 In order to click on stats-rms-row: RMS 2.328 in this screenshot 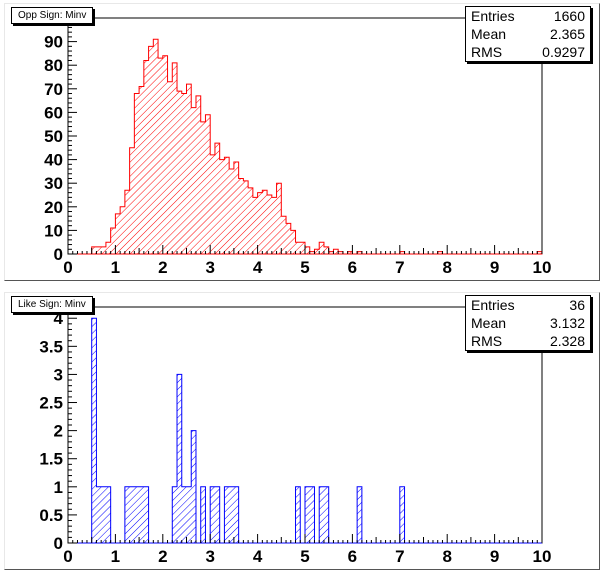, I will do `click(528, 341)`.